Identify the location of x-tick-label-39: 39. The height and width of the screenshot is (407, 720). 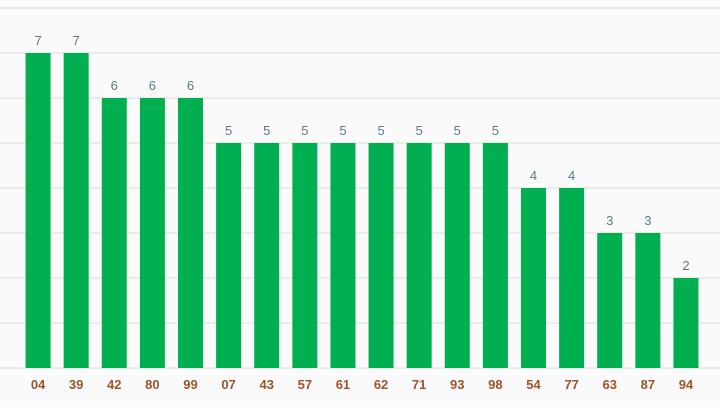
(76, 384).